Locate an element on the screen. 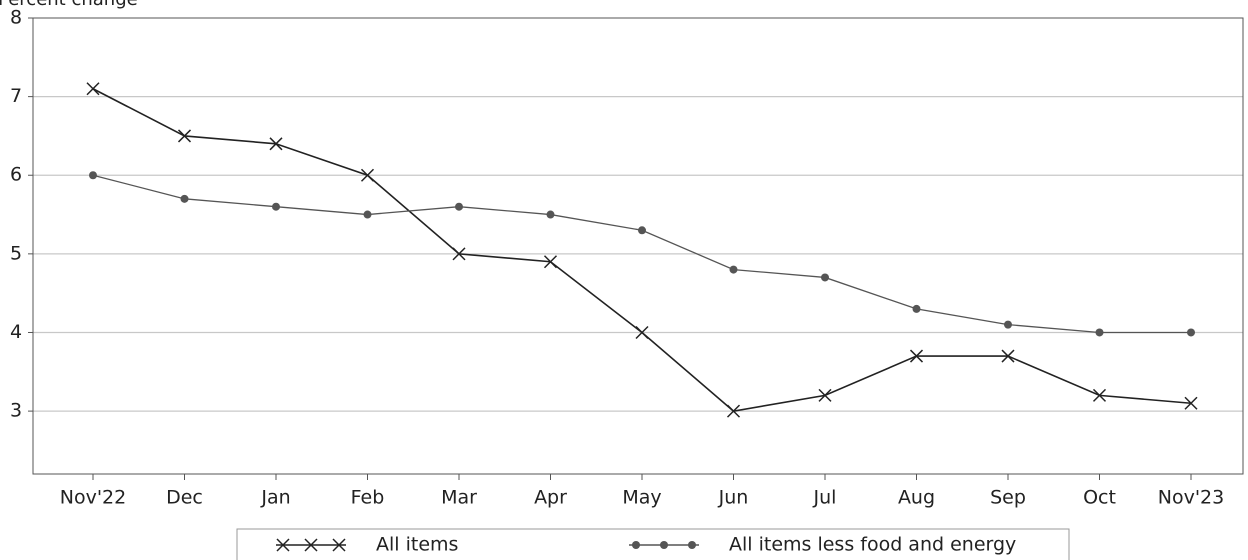  x-tick-label: Oct is located at coordinates (1099, 498).